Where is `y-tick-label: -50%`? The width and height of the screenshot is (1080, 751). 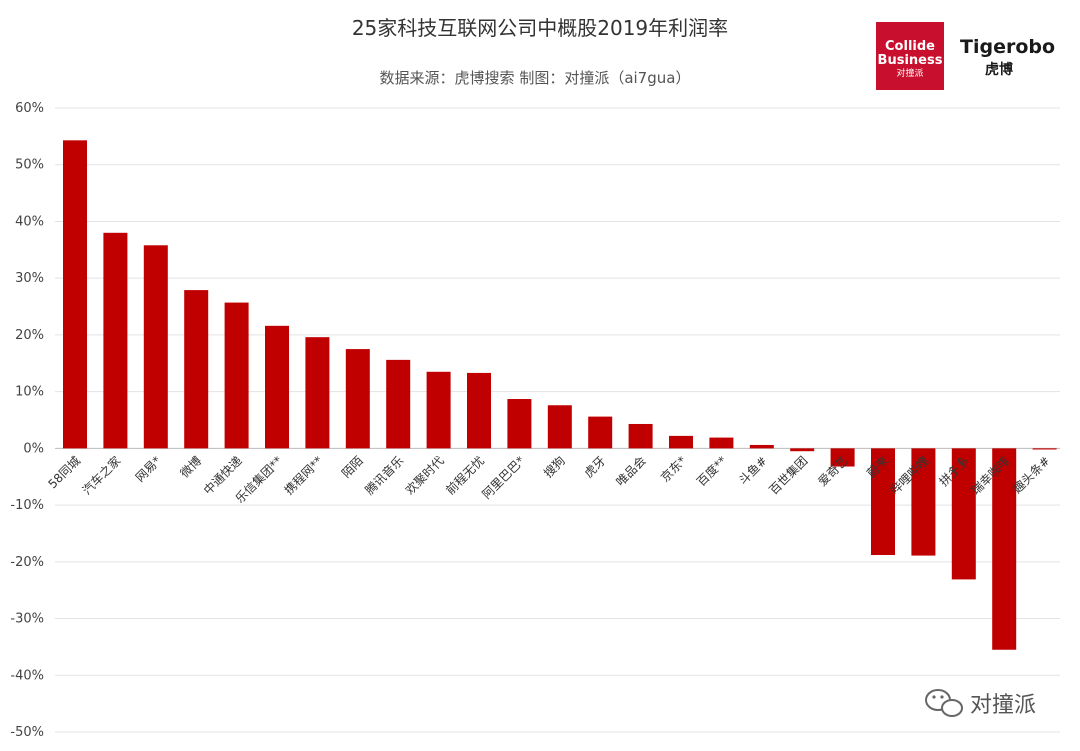
y-tick-label: -50% is located at coordinates (27, 732).